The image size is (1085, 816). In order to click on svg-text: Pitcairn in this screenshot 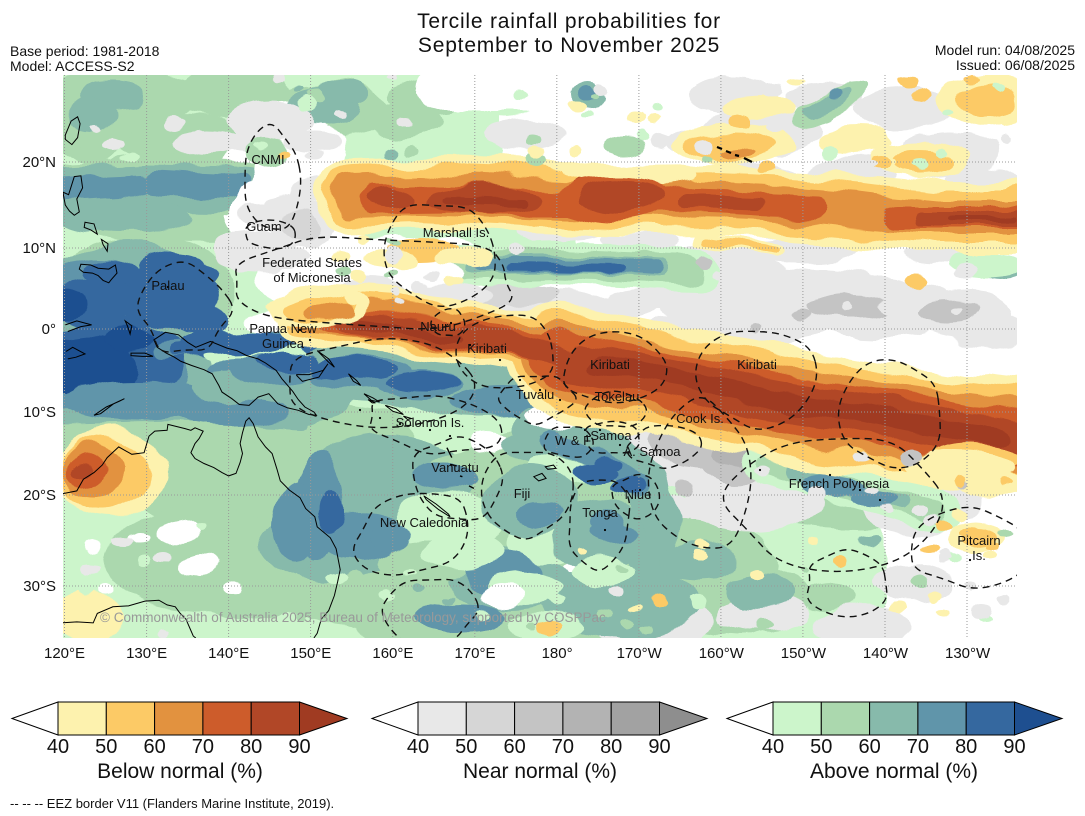, I will do `click(978, 540)`.